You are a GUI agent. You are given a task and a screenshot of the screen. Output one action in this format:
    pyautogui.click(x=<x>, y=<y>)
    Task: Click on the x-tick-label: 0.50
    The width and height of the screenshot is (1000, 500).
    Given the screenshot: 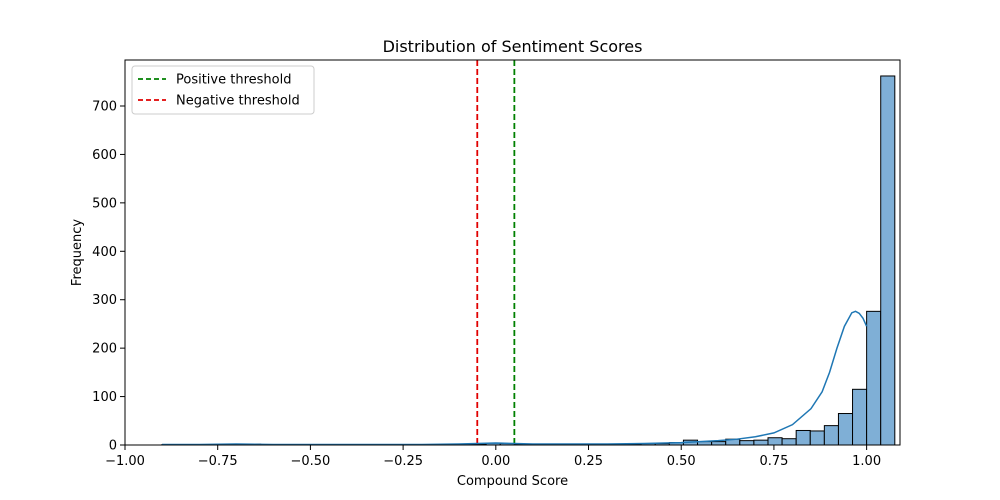 What is the action you would take?
    pyautogui.click(x=681, y=461)
    